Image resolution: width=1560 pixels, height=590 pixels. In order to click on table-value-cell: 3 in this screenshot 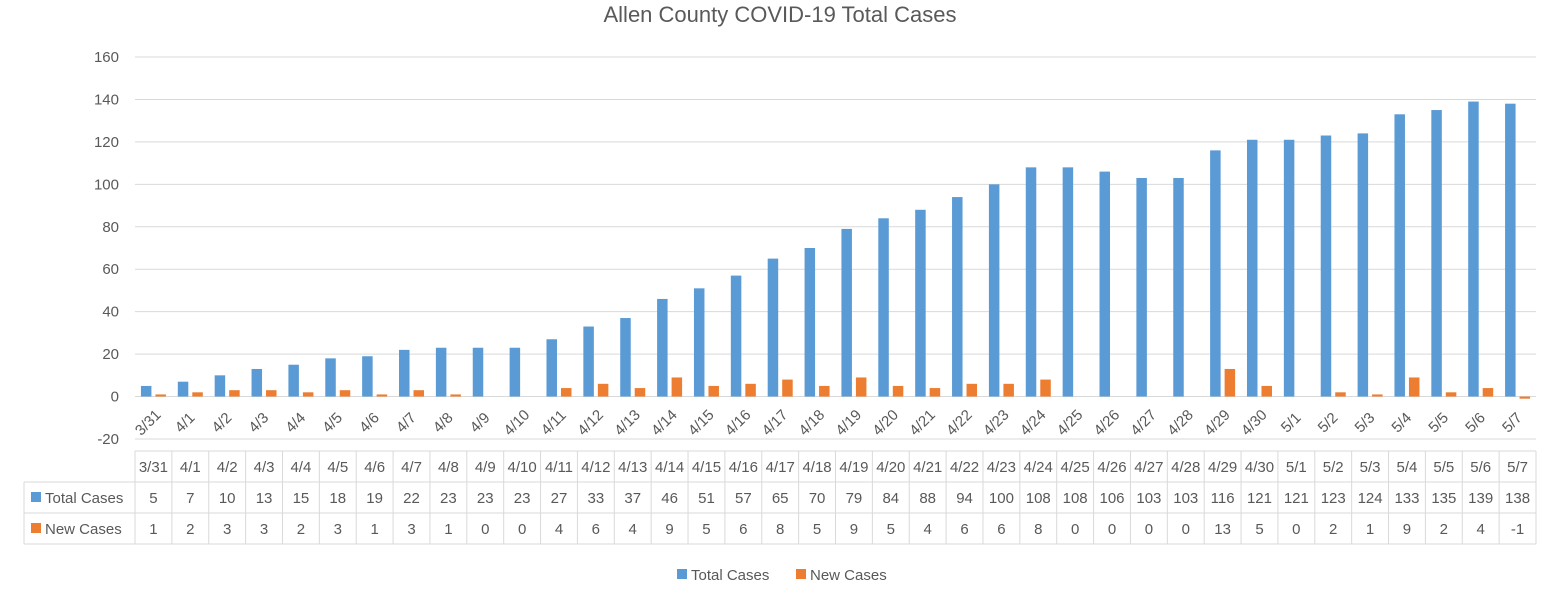, I will do `click(411, 529)`.